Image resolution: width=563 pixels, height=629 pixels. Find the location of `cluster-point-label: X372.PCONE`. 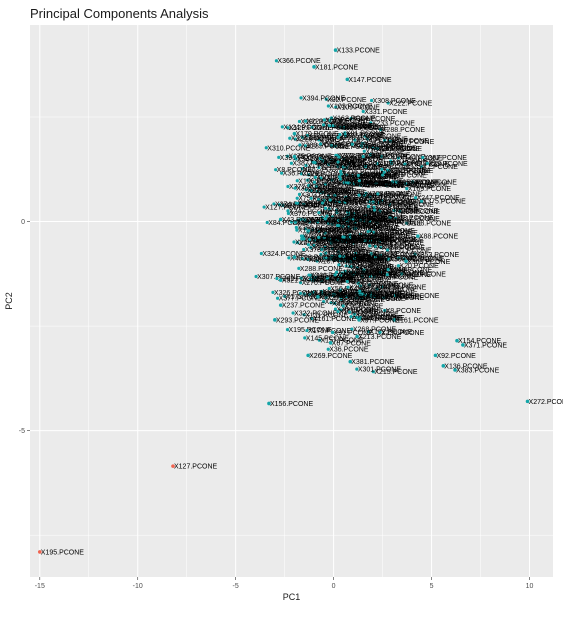

cluster-point-label: X372.PCONE is located at coordinates (361, 156).